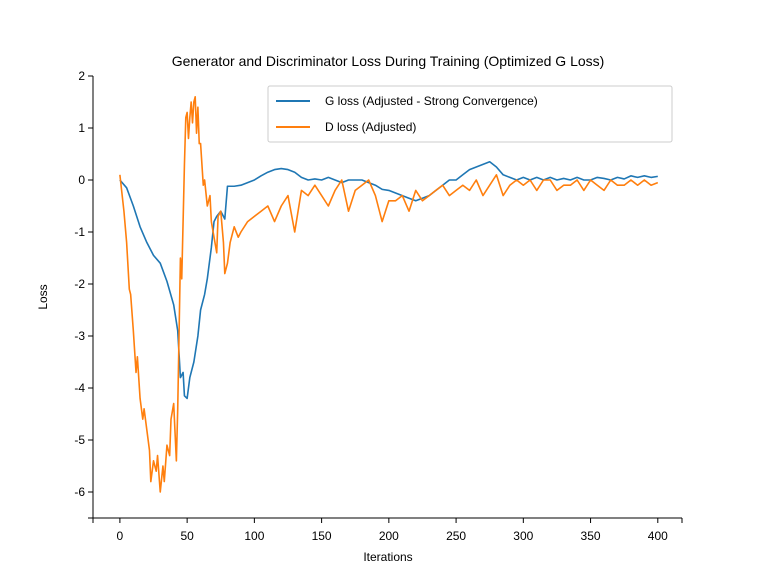  I want to click on y-tick-label: -4, so click(79, 388).